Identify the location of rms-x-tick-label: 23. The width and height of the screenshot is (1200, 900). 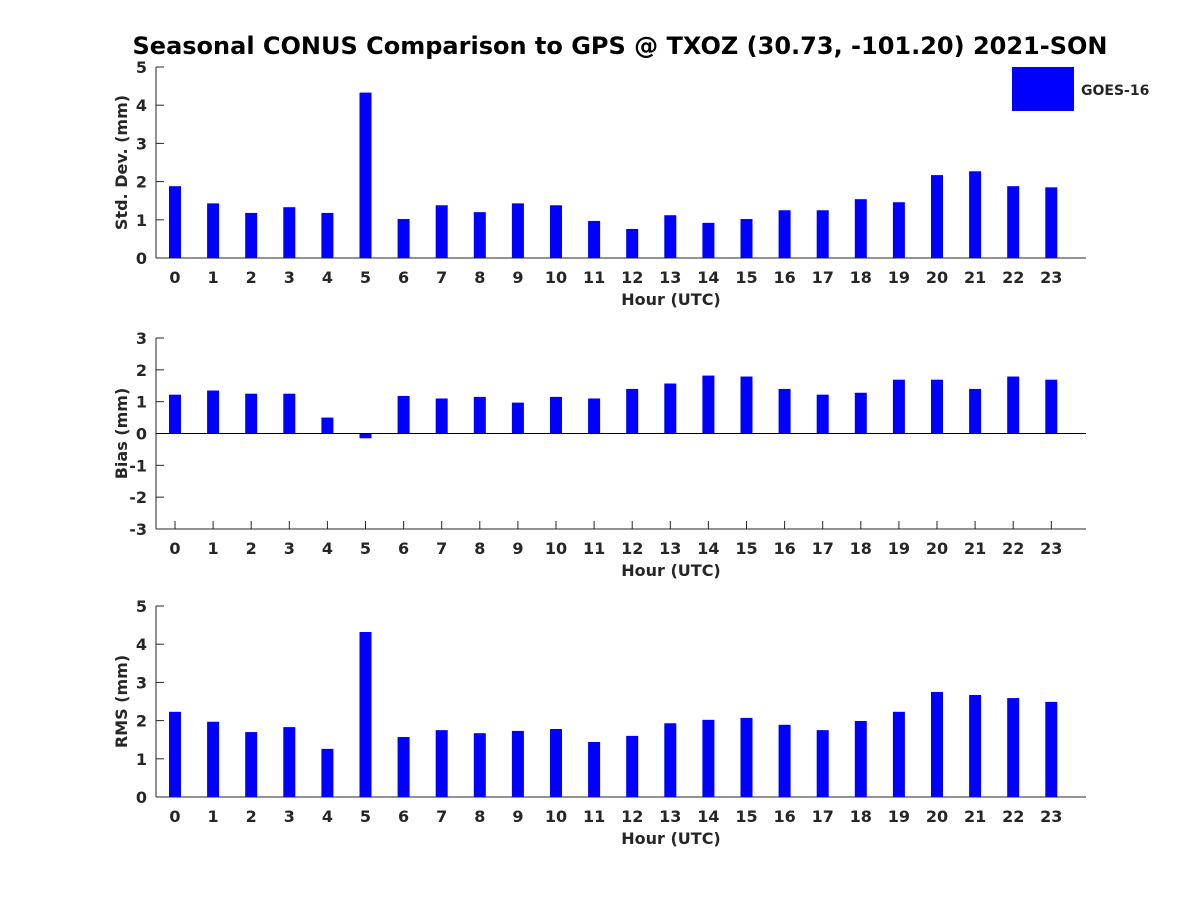
(1051, 816).